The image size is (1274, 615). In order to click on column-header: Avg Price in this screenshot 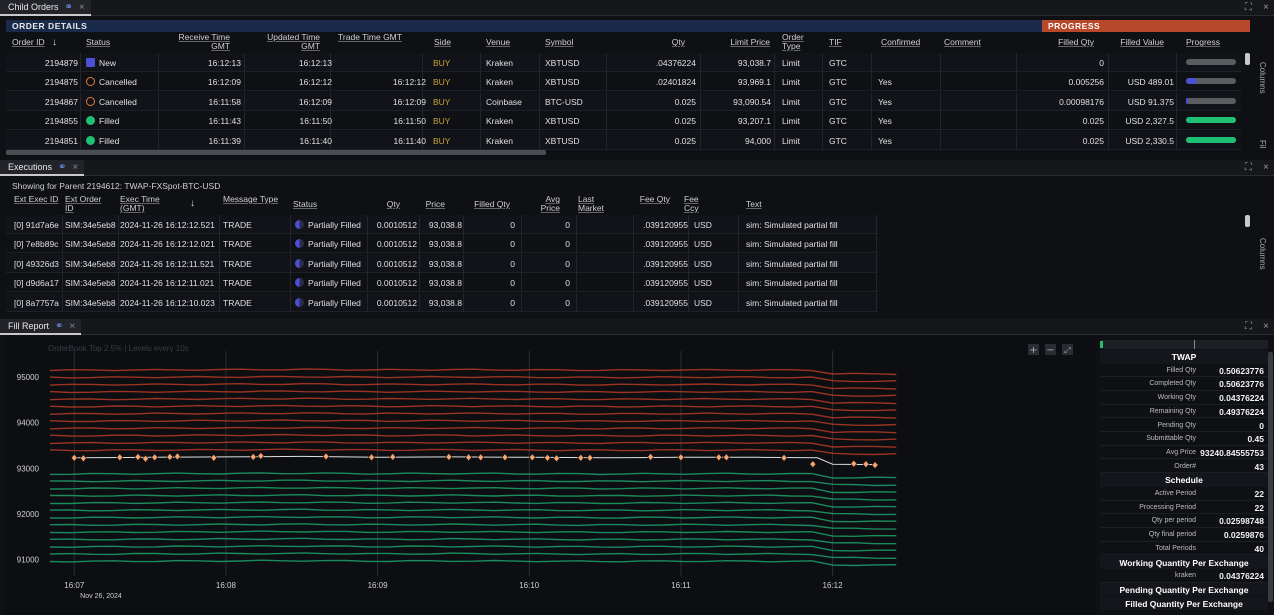, I will do `click(550, 203)`.